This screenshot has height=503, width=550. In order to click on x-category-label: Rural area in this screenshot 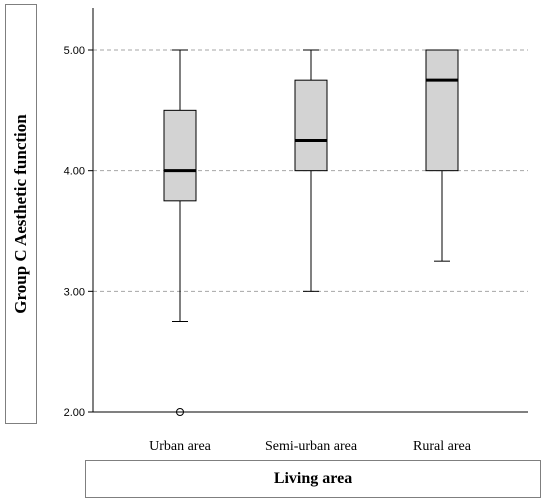, I will do `click(442, 446)`.